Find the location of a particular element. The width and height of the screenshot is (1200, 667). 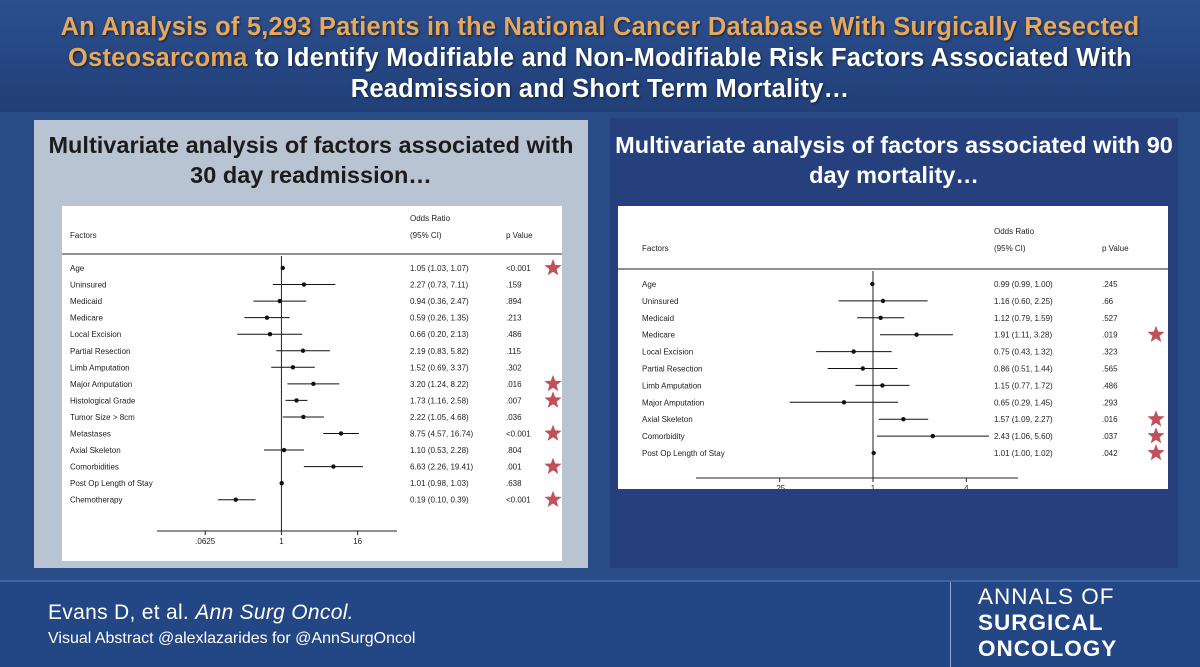

x-tick-label: .0625 is located at coordinates (205, 541).